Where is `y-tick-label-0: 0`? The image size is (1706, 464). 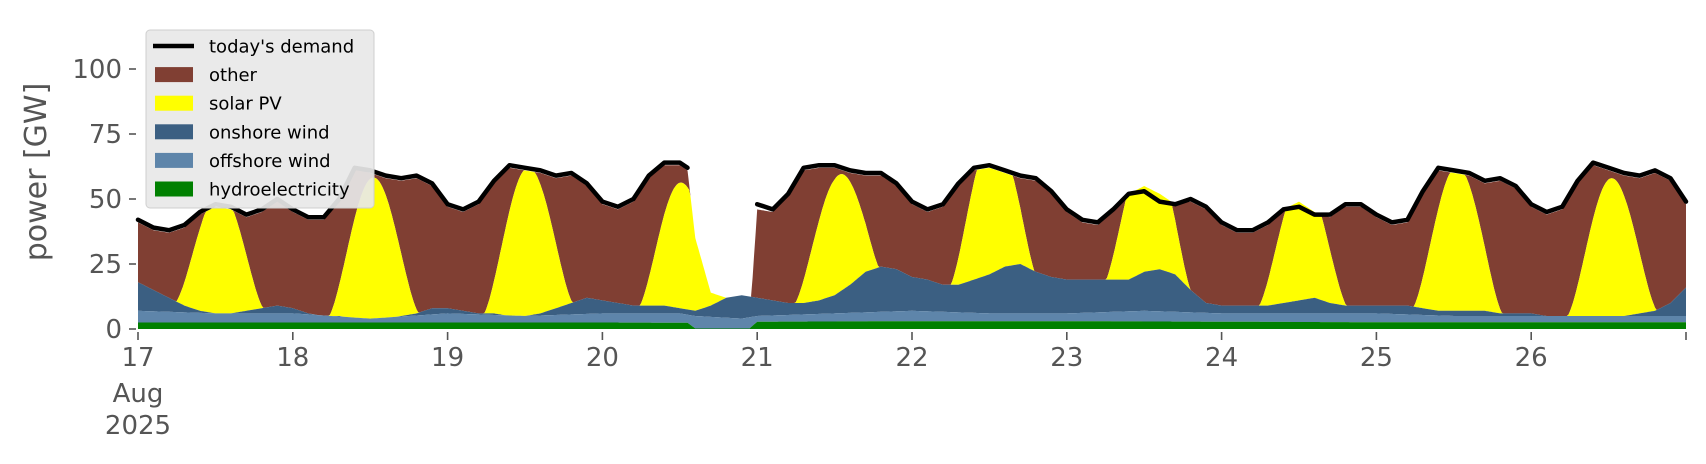
y-tick-label-0: 0 is located at coordinates (113, 330).